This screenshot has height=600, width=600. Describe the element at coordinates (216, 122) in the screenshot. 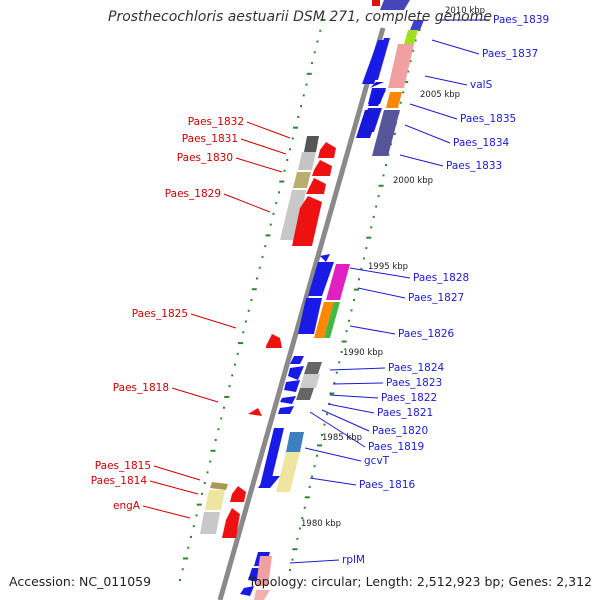

I see `gene-label: Paes_1832` at that location.